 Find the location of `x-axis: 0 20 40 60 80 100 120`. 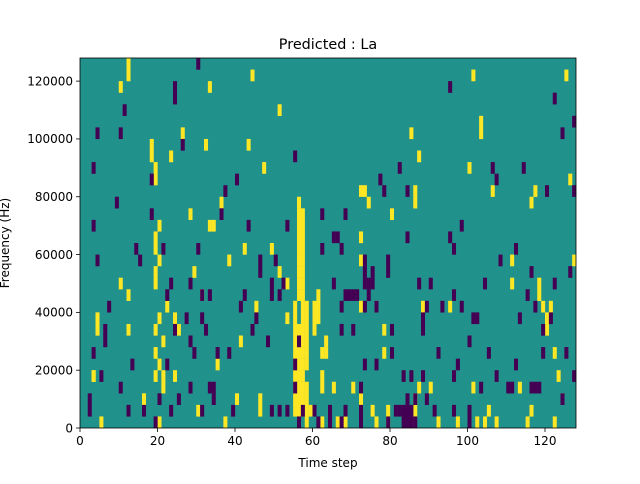

x-axis: 0 20 40 60 80 100 120 is located at coordinates (316, 438).